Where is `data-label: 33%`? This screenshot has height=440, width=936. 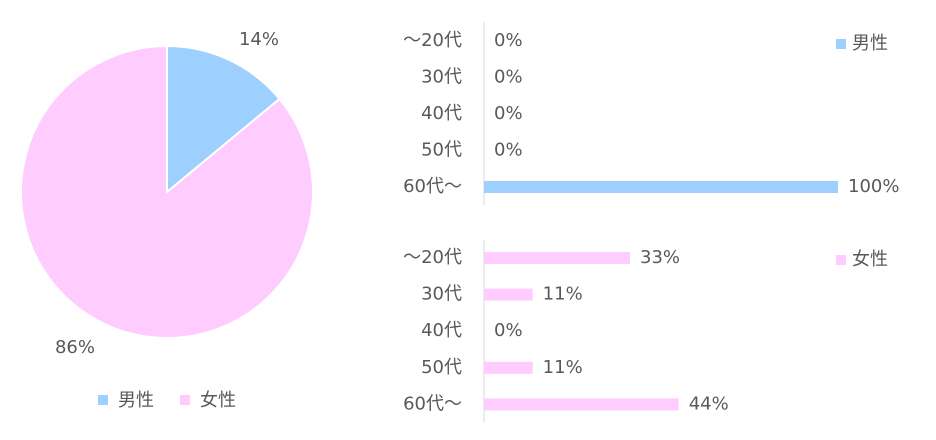 data-label: 33% is located at coordinates (660, 257).